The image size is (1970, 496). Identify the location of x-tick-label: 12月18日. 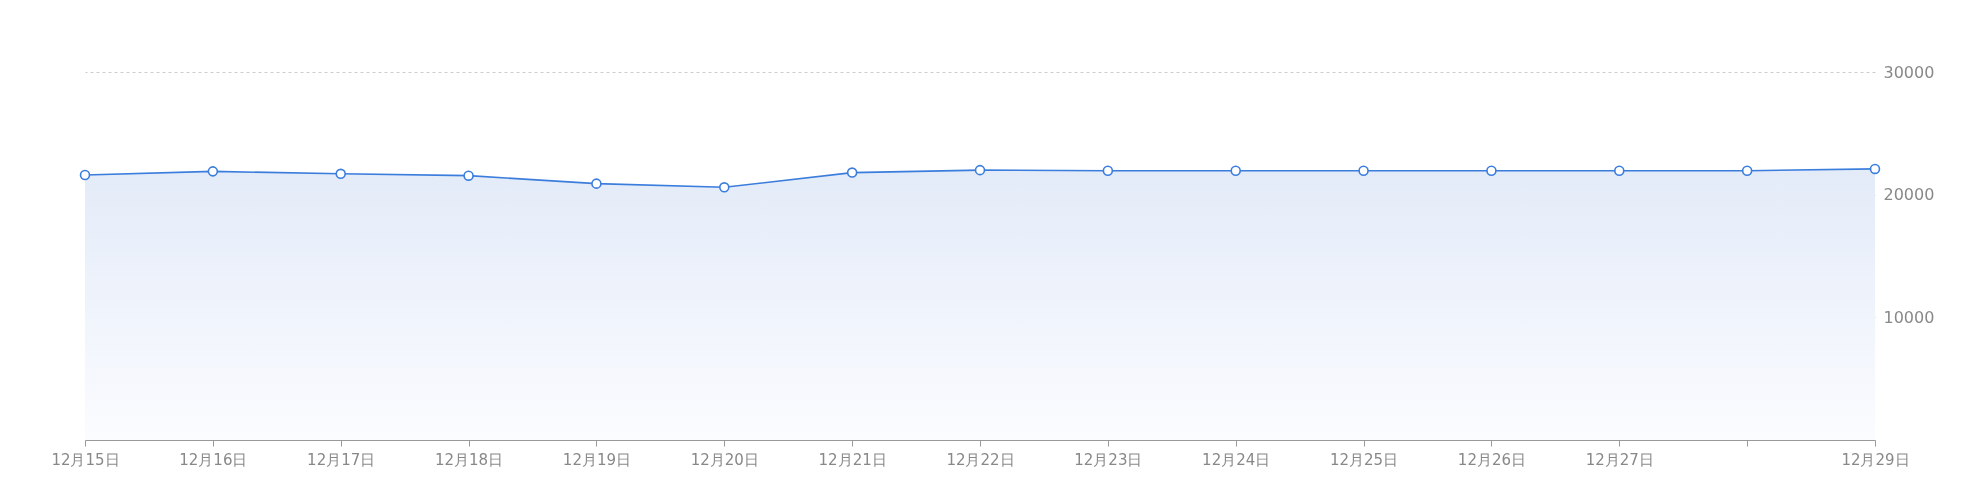
(469, 459).